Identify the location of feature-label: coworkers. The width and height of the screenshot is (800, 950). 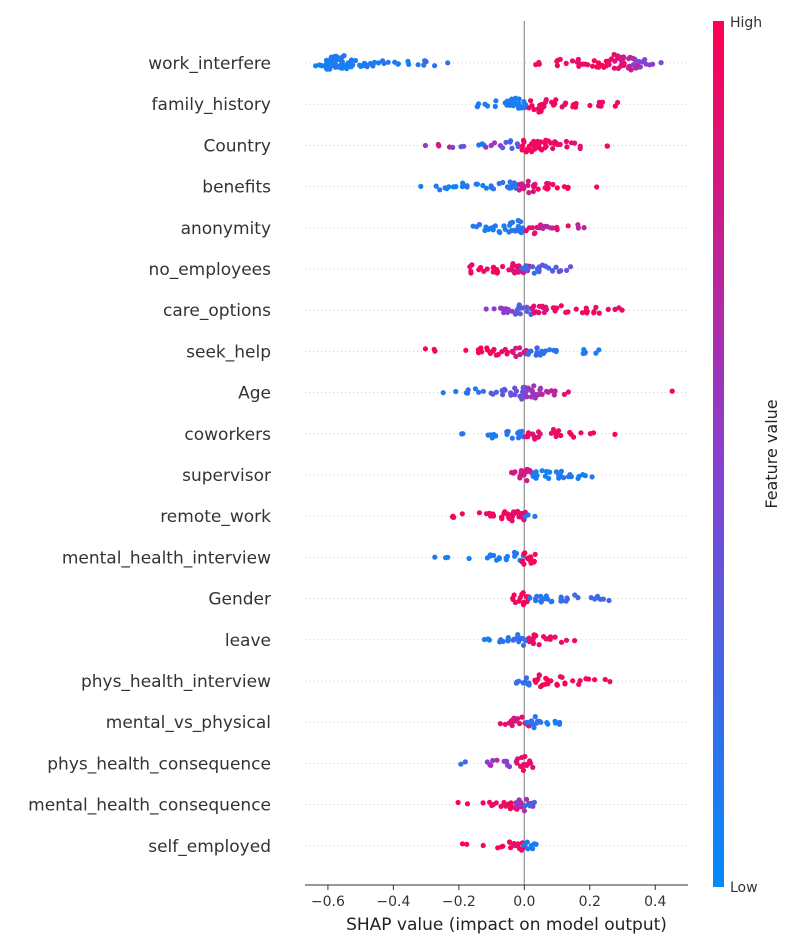
(227, 435).